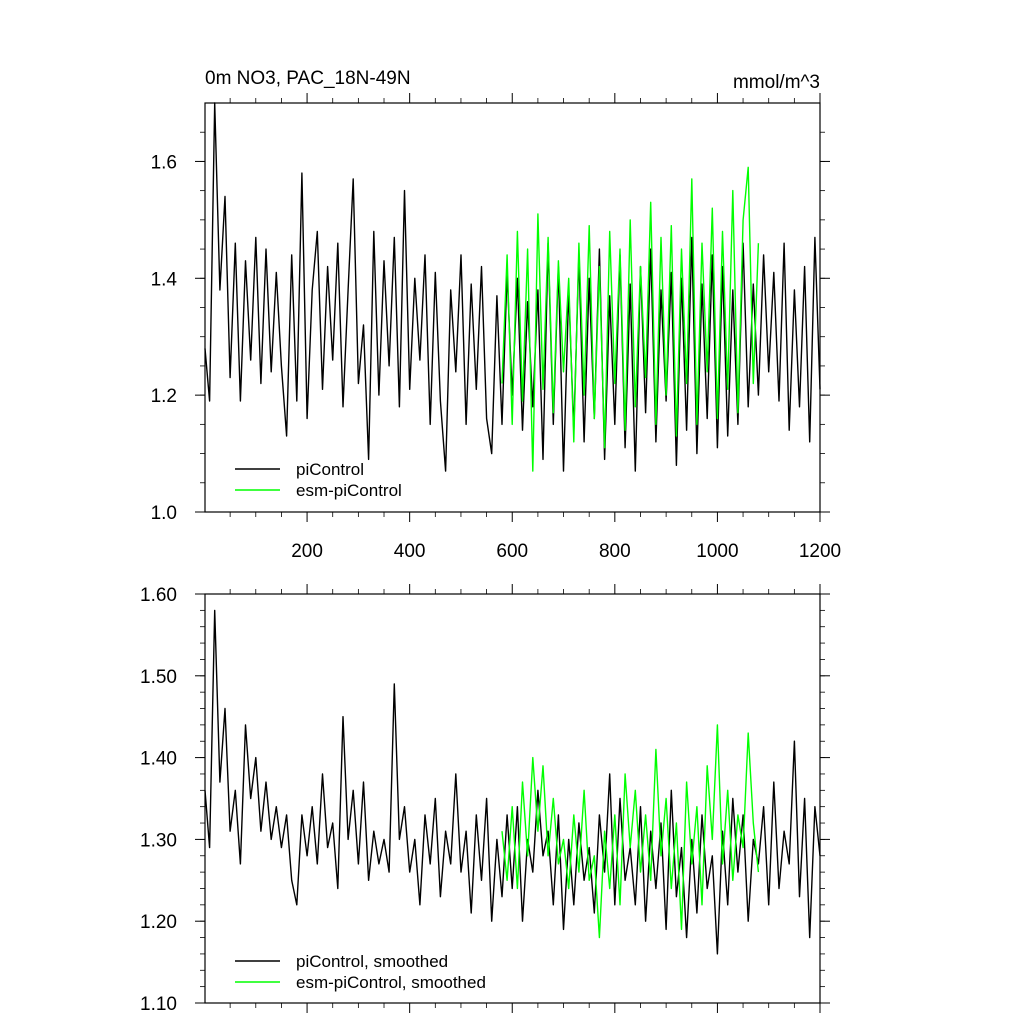  I want to click on y-tick-label: 1.50, so click(158, 677).